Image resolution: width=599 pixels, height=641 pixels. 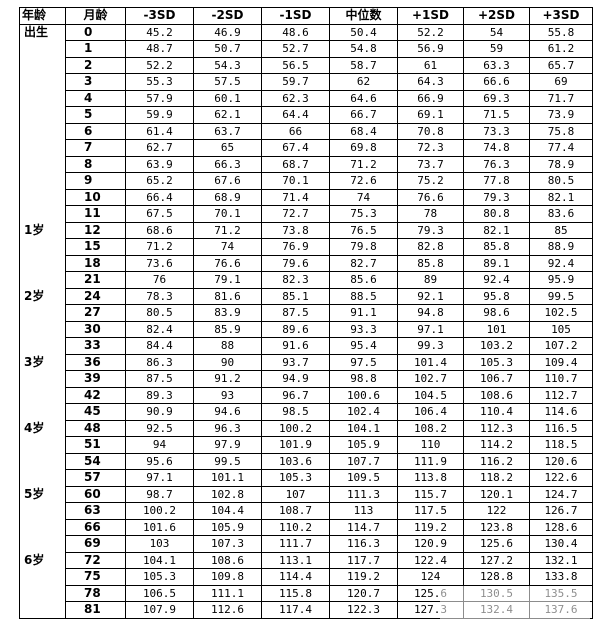 I want to click on plus2sd-cell: 106.7, so click(x=496, y=379).